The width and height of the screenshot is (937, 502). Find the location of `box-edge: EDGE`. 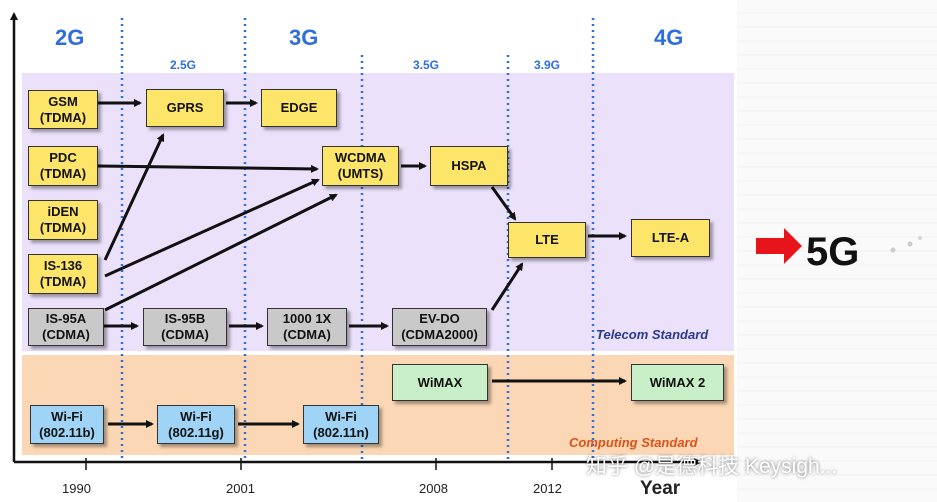

box-edge: EDGE is located at coordinates (299, 108).